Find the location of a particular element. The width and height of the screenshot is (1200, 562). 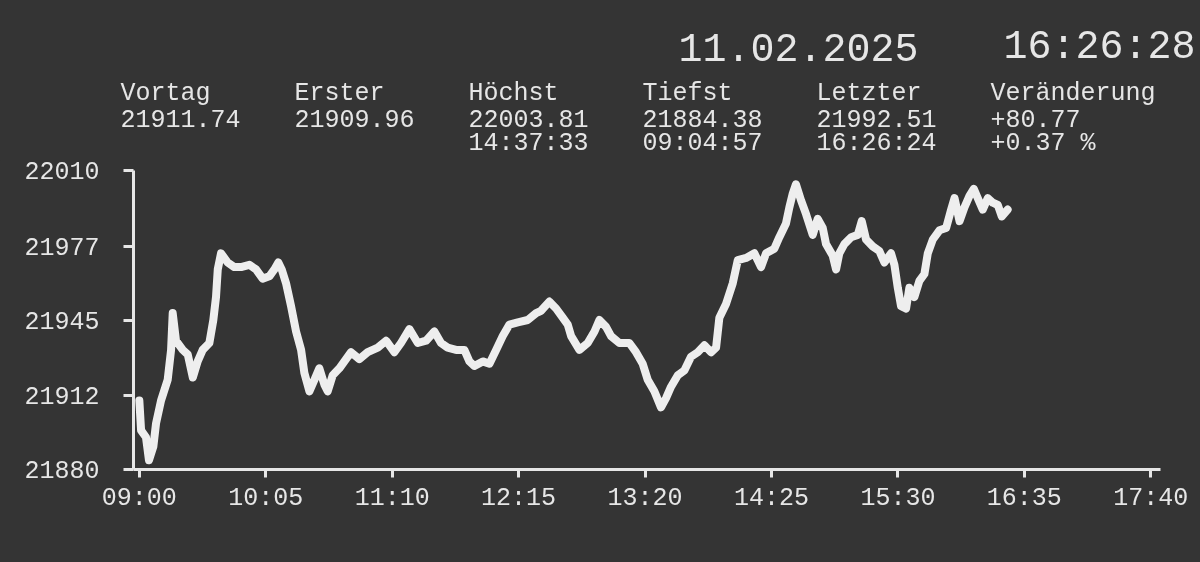

x-tick-label: 15:30 is located at coordinates (898, 498).